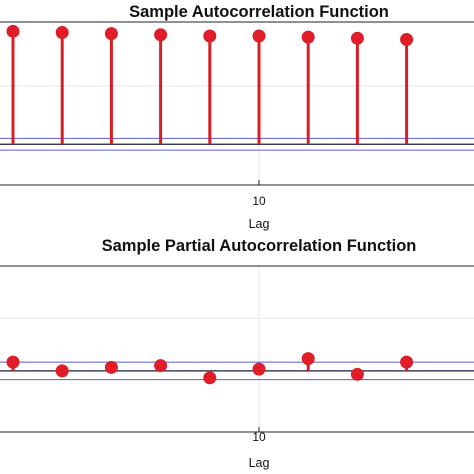 The height and width of the screenshot is (474, 474). I want to click on pacf-title: Sample Partial Autocorrelation Function, so click(259, 246).